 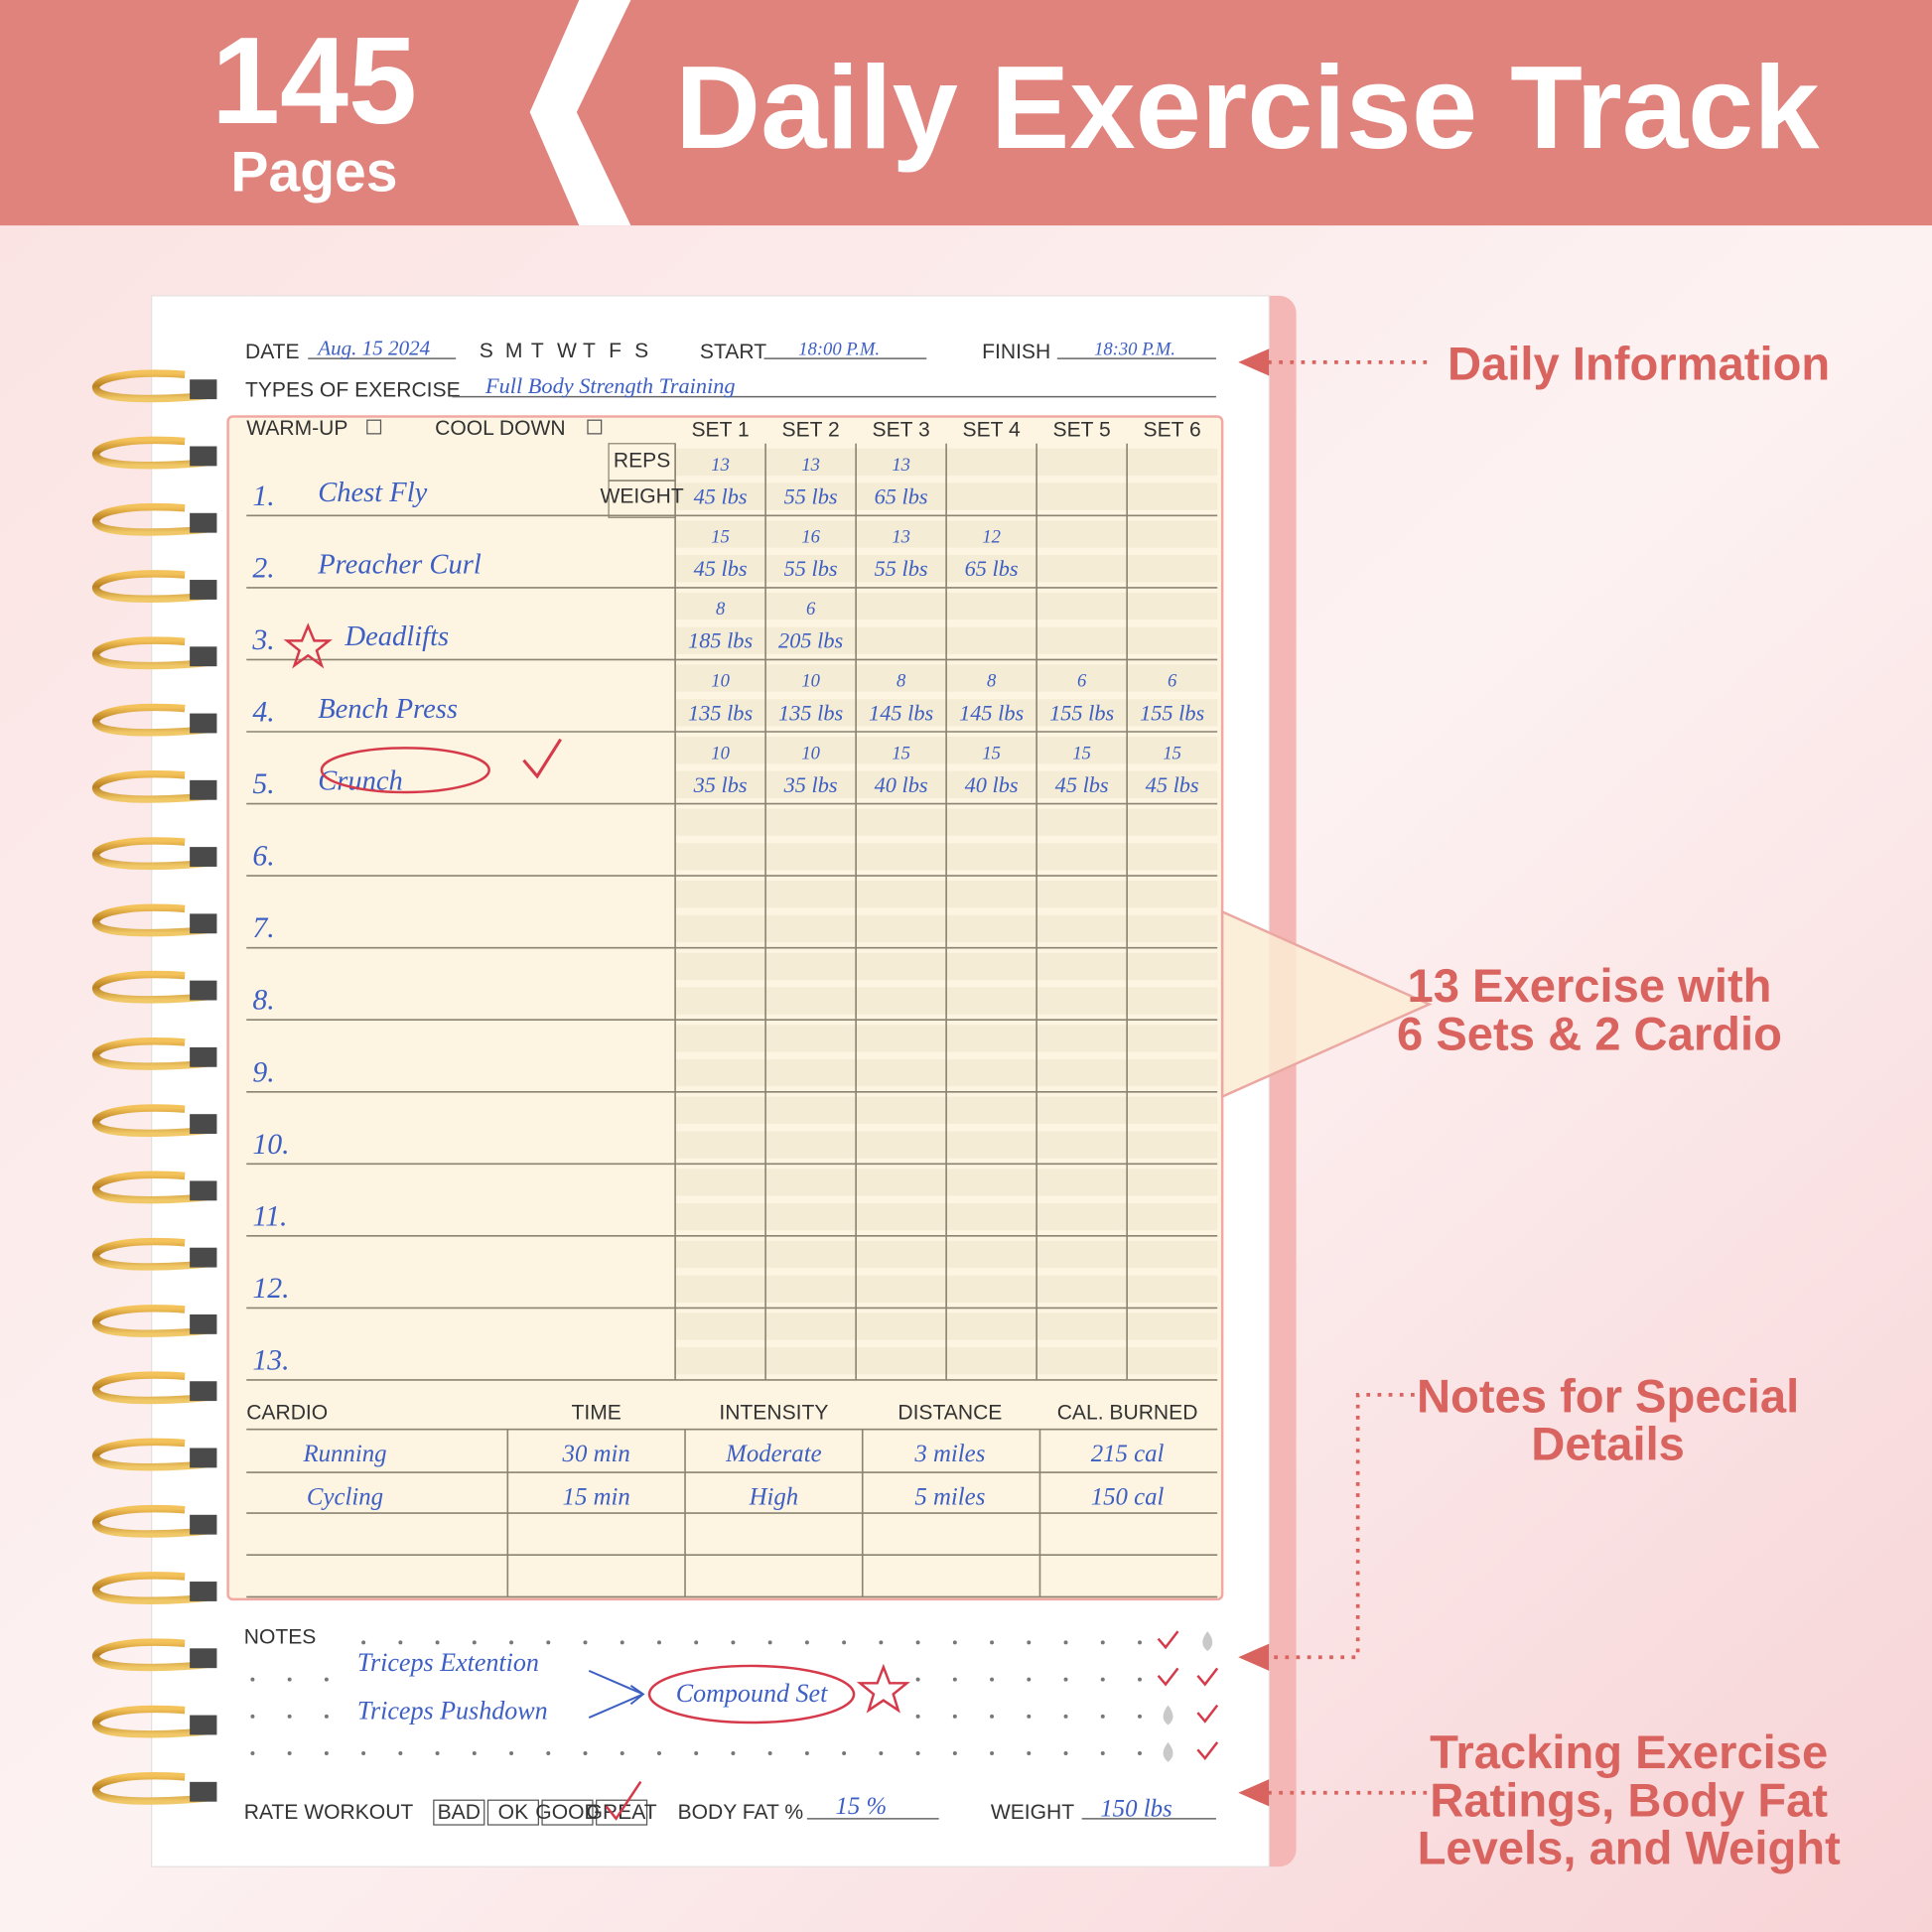 I want to click on reps-value: 10, so click(x=720, y=682).